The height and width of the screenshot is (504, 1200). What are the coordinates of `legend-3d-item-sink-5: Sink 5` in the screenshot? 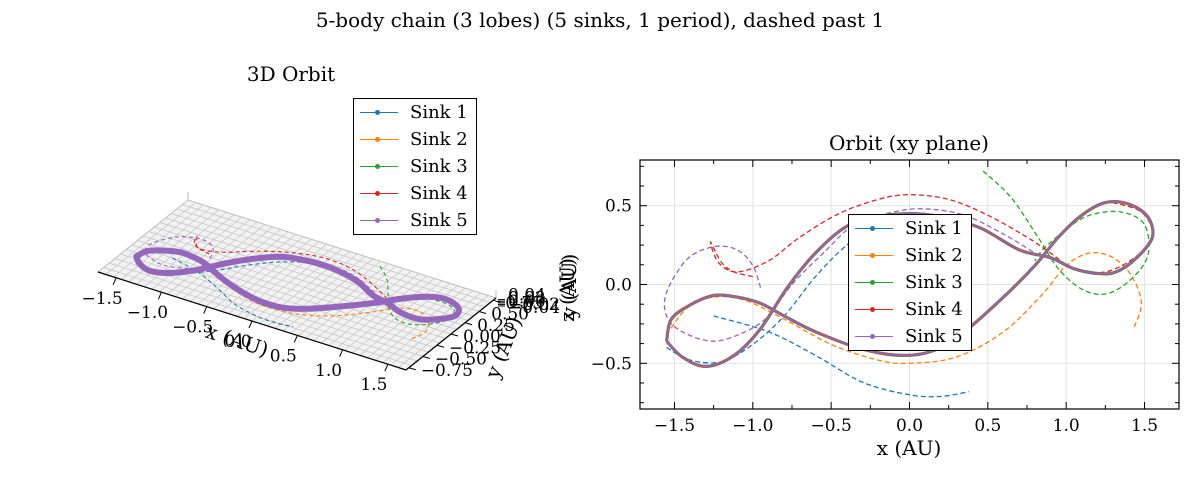 It's located at (415, 220).